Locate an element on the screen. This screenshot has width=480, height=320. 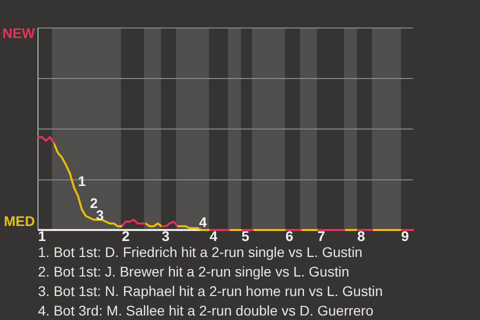
x-tick-label: 3 is located at coordinates (166, 236).